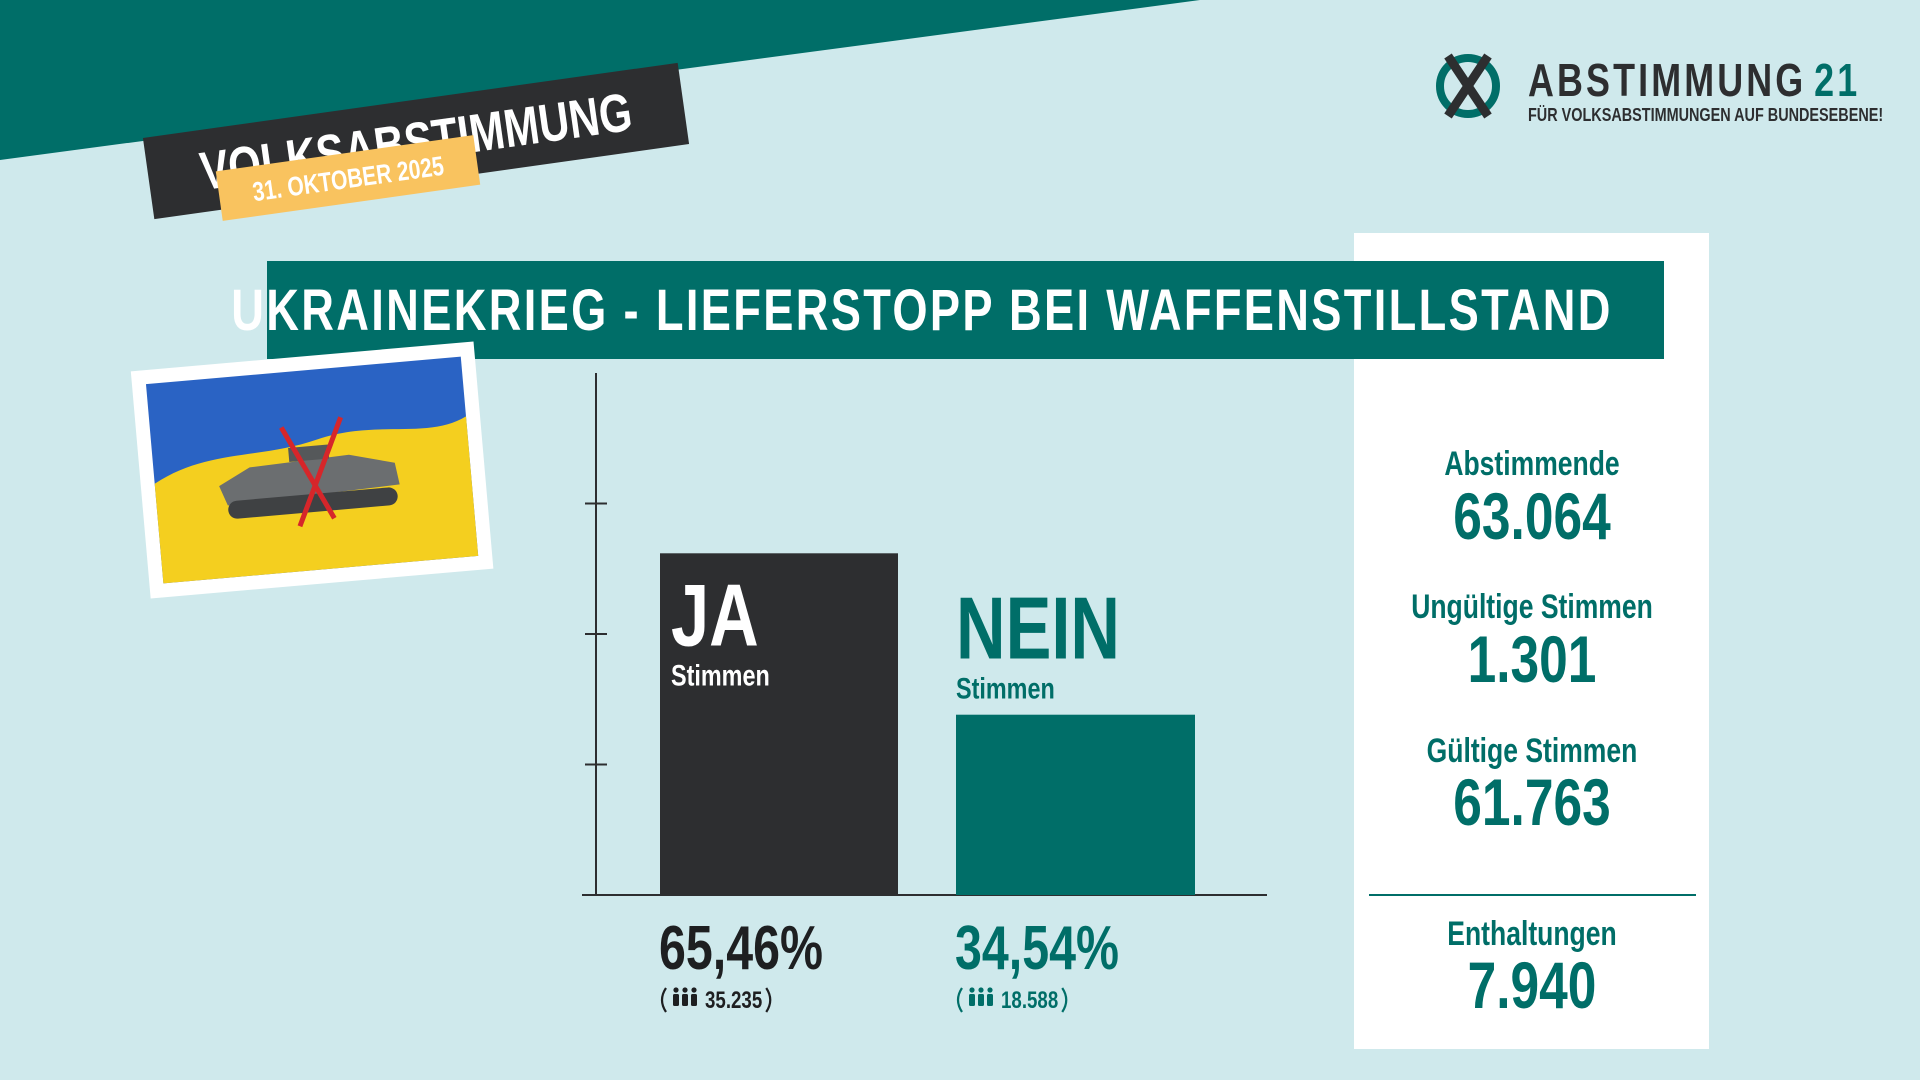  I want to click on logo-ring, so click(1468, 86).